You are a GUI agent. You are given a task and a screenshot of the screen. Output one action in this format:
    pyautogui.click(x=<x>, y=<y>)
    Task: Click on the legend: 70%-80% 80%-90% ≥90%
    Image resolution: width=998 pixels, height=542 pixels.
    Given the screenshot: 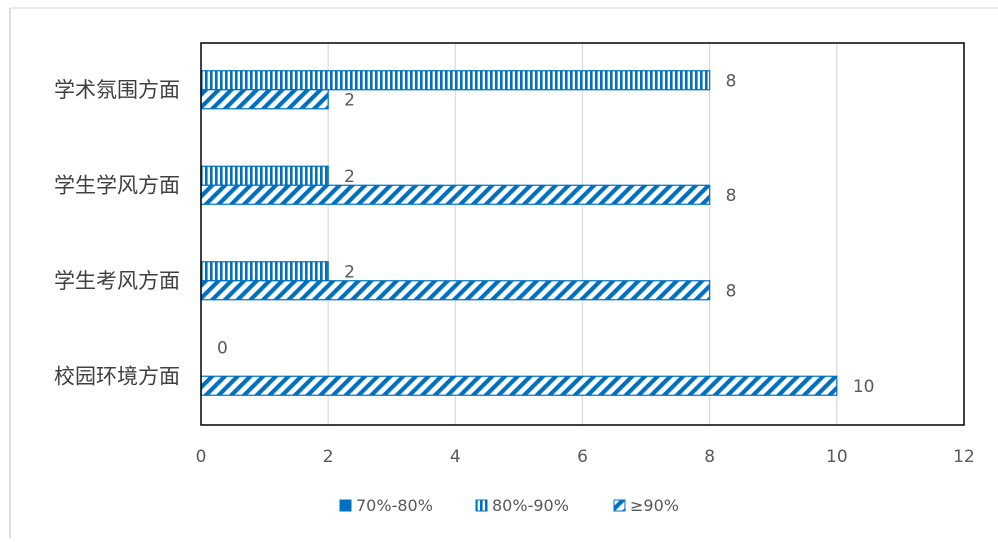 What is the action you would take?
    pyautogui.click(x=509, y=505)
    